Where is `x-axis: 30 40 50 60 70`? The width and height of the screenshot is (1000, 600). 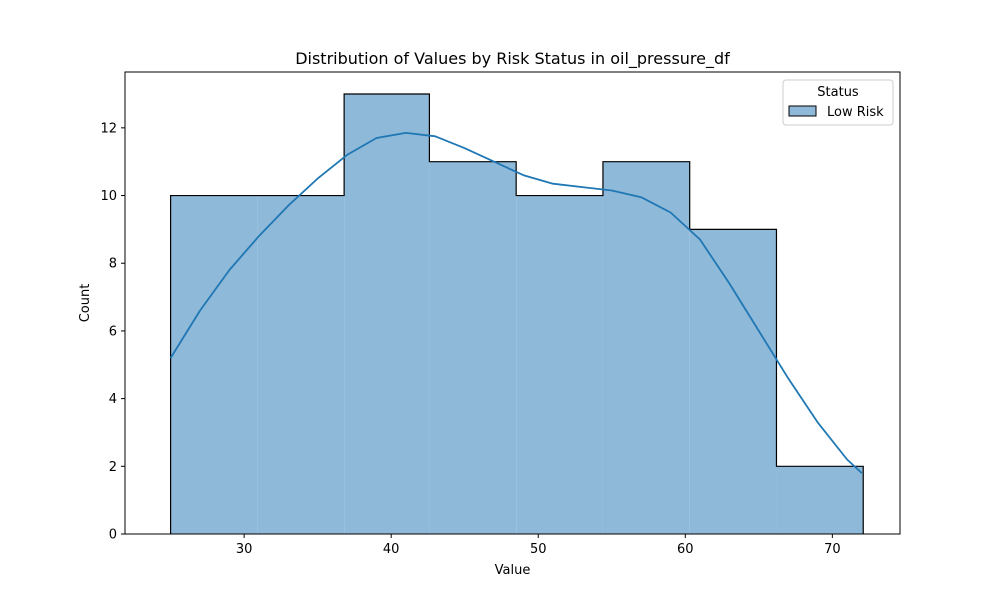 x-axis: 30 40 50 60 70 is located at coordinates (538, 545).